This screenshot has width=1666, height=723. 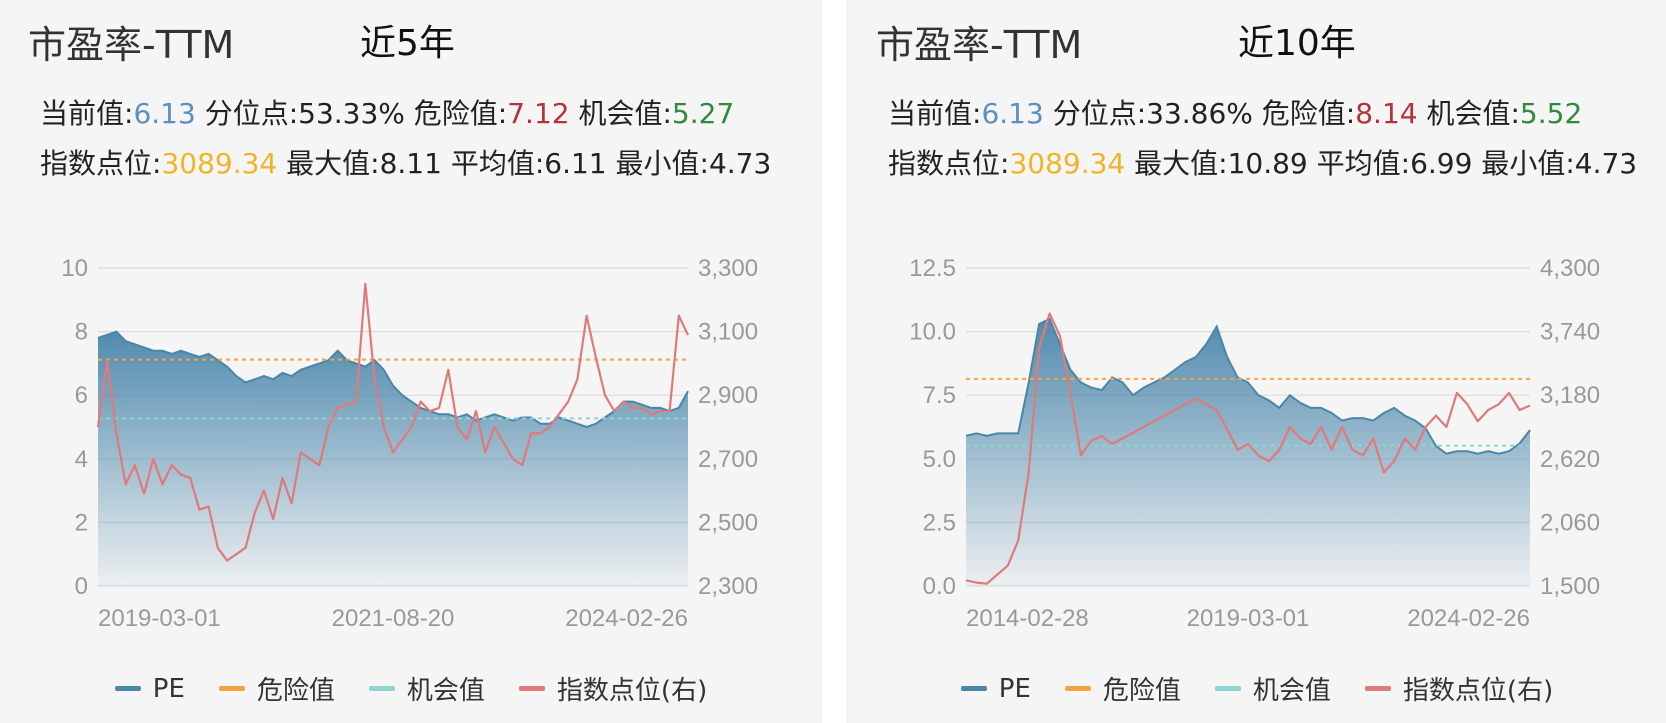 I want to click on stats-row-1: 当前值:6.13 分位点:33.86% 危险值:8.14 机会值:5.52, so click(x=1235, y=112).